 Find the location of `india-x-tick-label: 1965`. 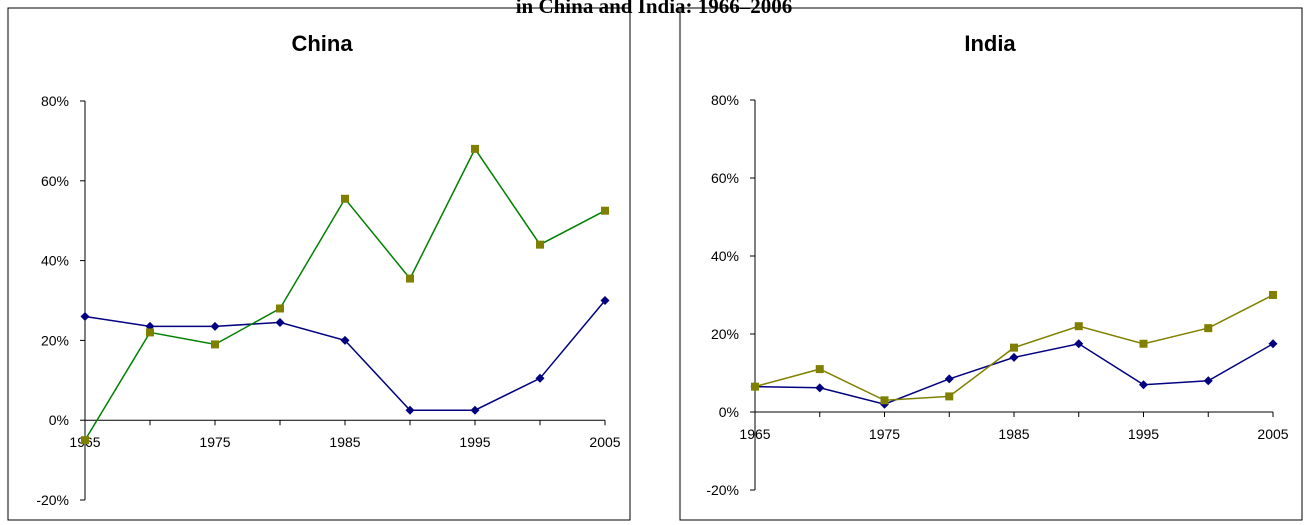

india-x-tick-label: 1965 is located at coordinates (754, 434).